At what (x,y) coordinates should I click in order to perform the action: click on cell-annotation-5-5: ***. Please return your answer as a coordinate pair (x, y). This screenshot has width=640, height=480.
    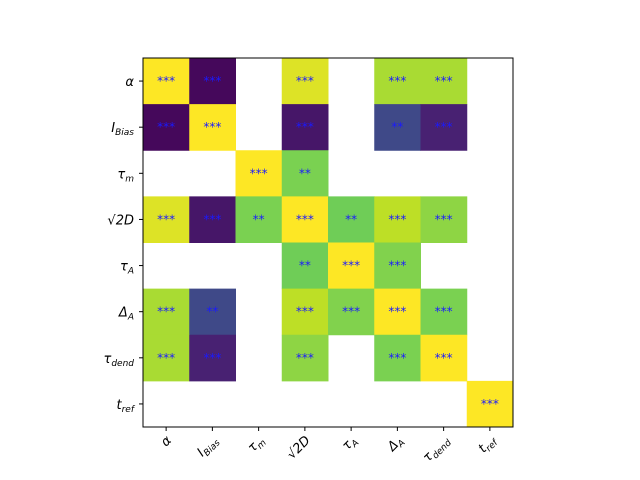
    Looking at the image, I should click on (397, 312).